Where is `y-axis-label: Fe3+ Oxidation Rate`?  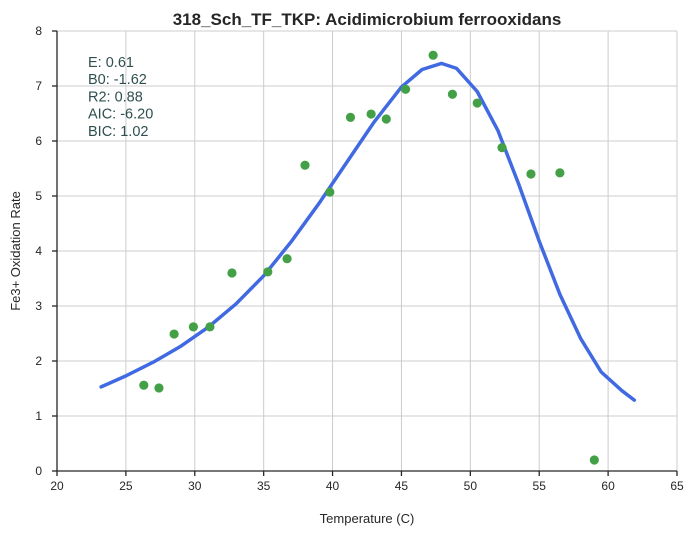
y-axis-label: Fe3+ Oxidation Rate is located at coordinates (15, 251).